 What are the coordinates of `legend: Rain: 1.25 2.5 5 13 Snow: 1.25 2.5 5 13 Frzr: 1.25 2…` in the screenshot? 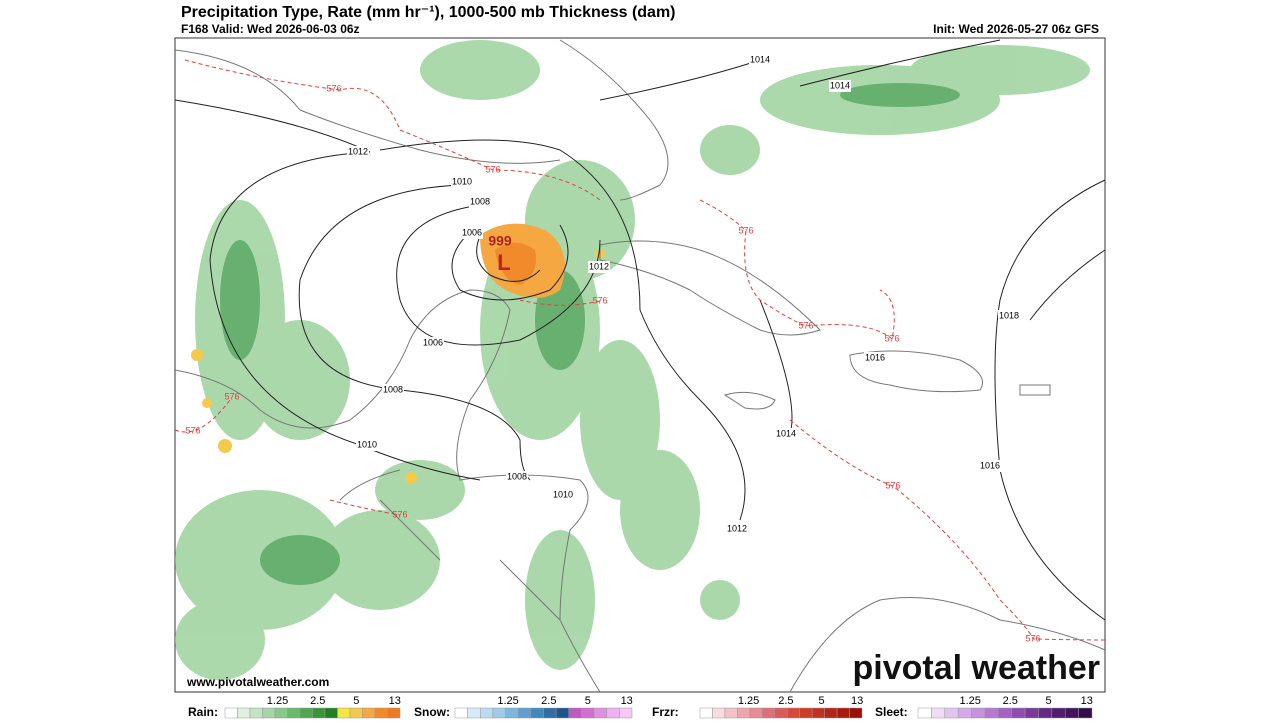 It's located at (640, 707).